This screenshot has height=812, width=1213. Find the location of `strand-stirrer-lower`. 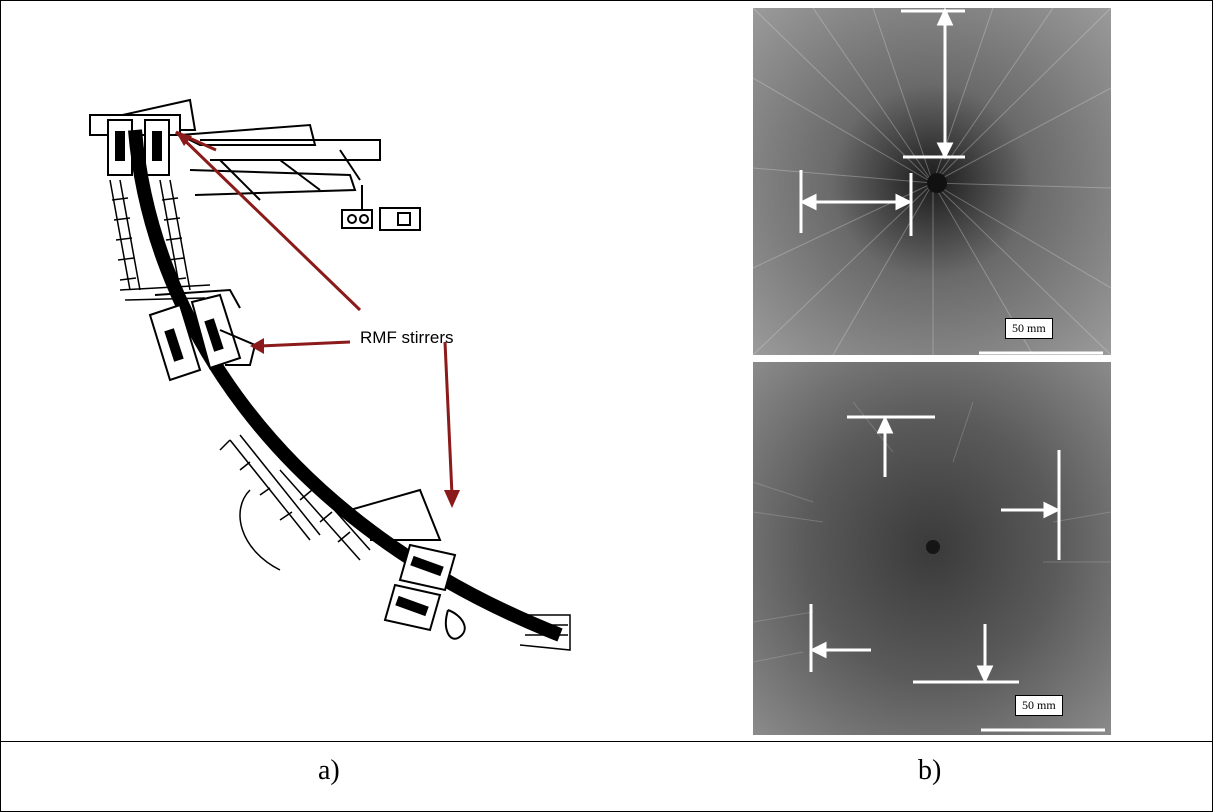

strand-stirrer-lower is located at coordinates (407, 564).